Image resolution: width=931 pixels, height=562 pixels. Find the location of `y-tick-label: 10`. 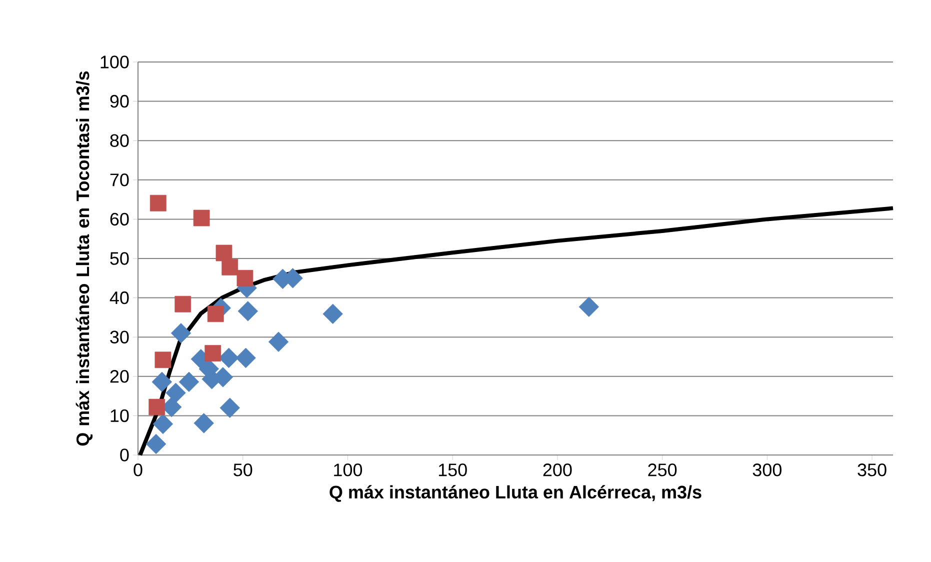

y-tick-label: 10 is located at coordinates (119, 415).